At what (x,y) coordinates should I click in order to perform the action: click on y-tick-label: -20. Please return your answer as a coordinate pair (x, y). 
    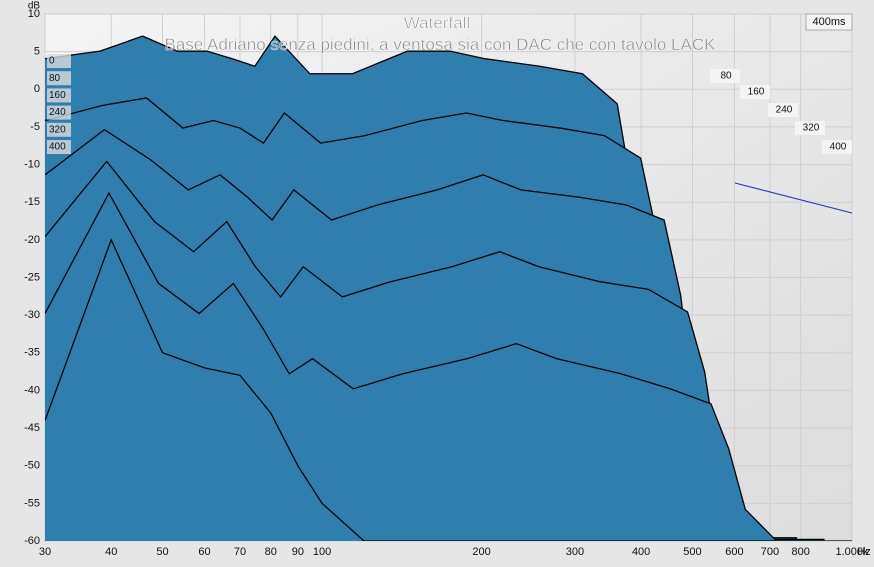
    Looking at the image, I should click on (32, 240).